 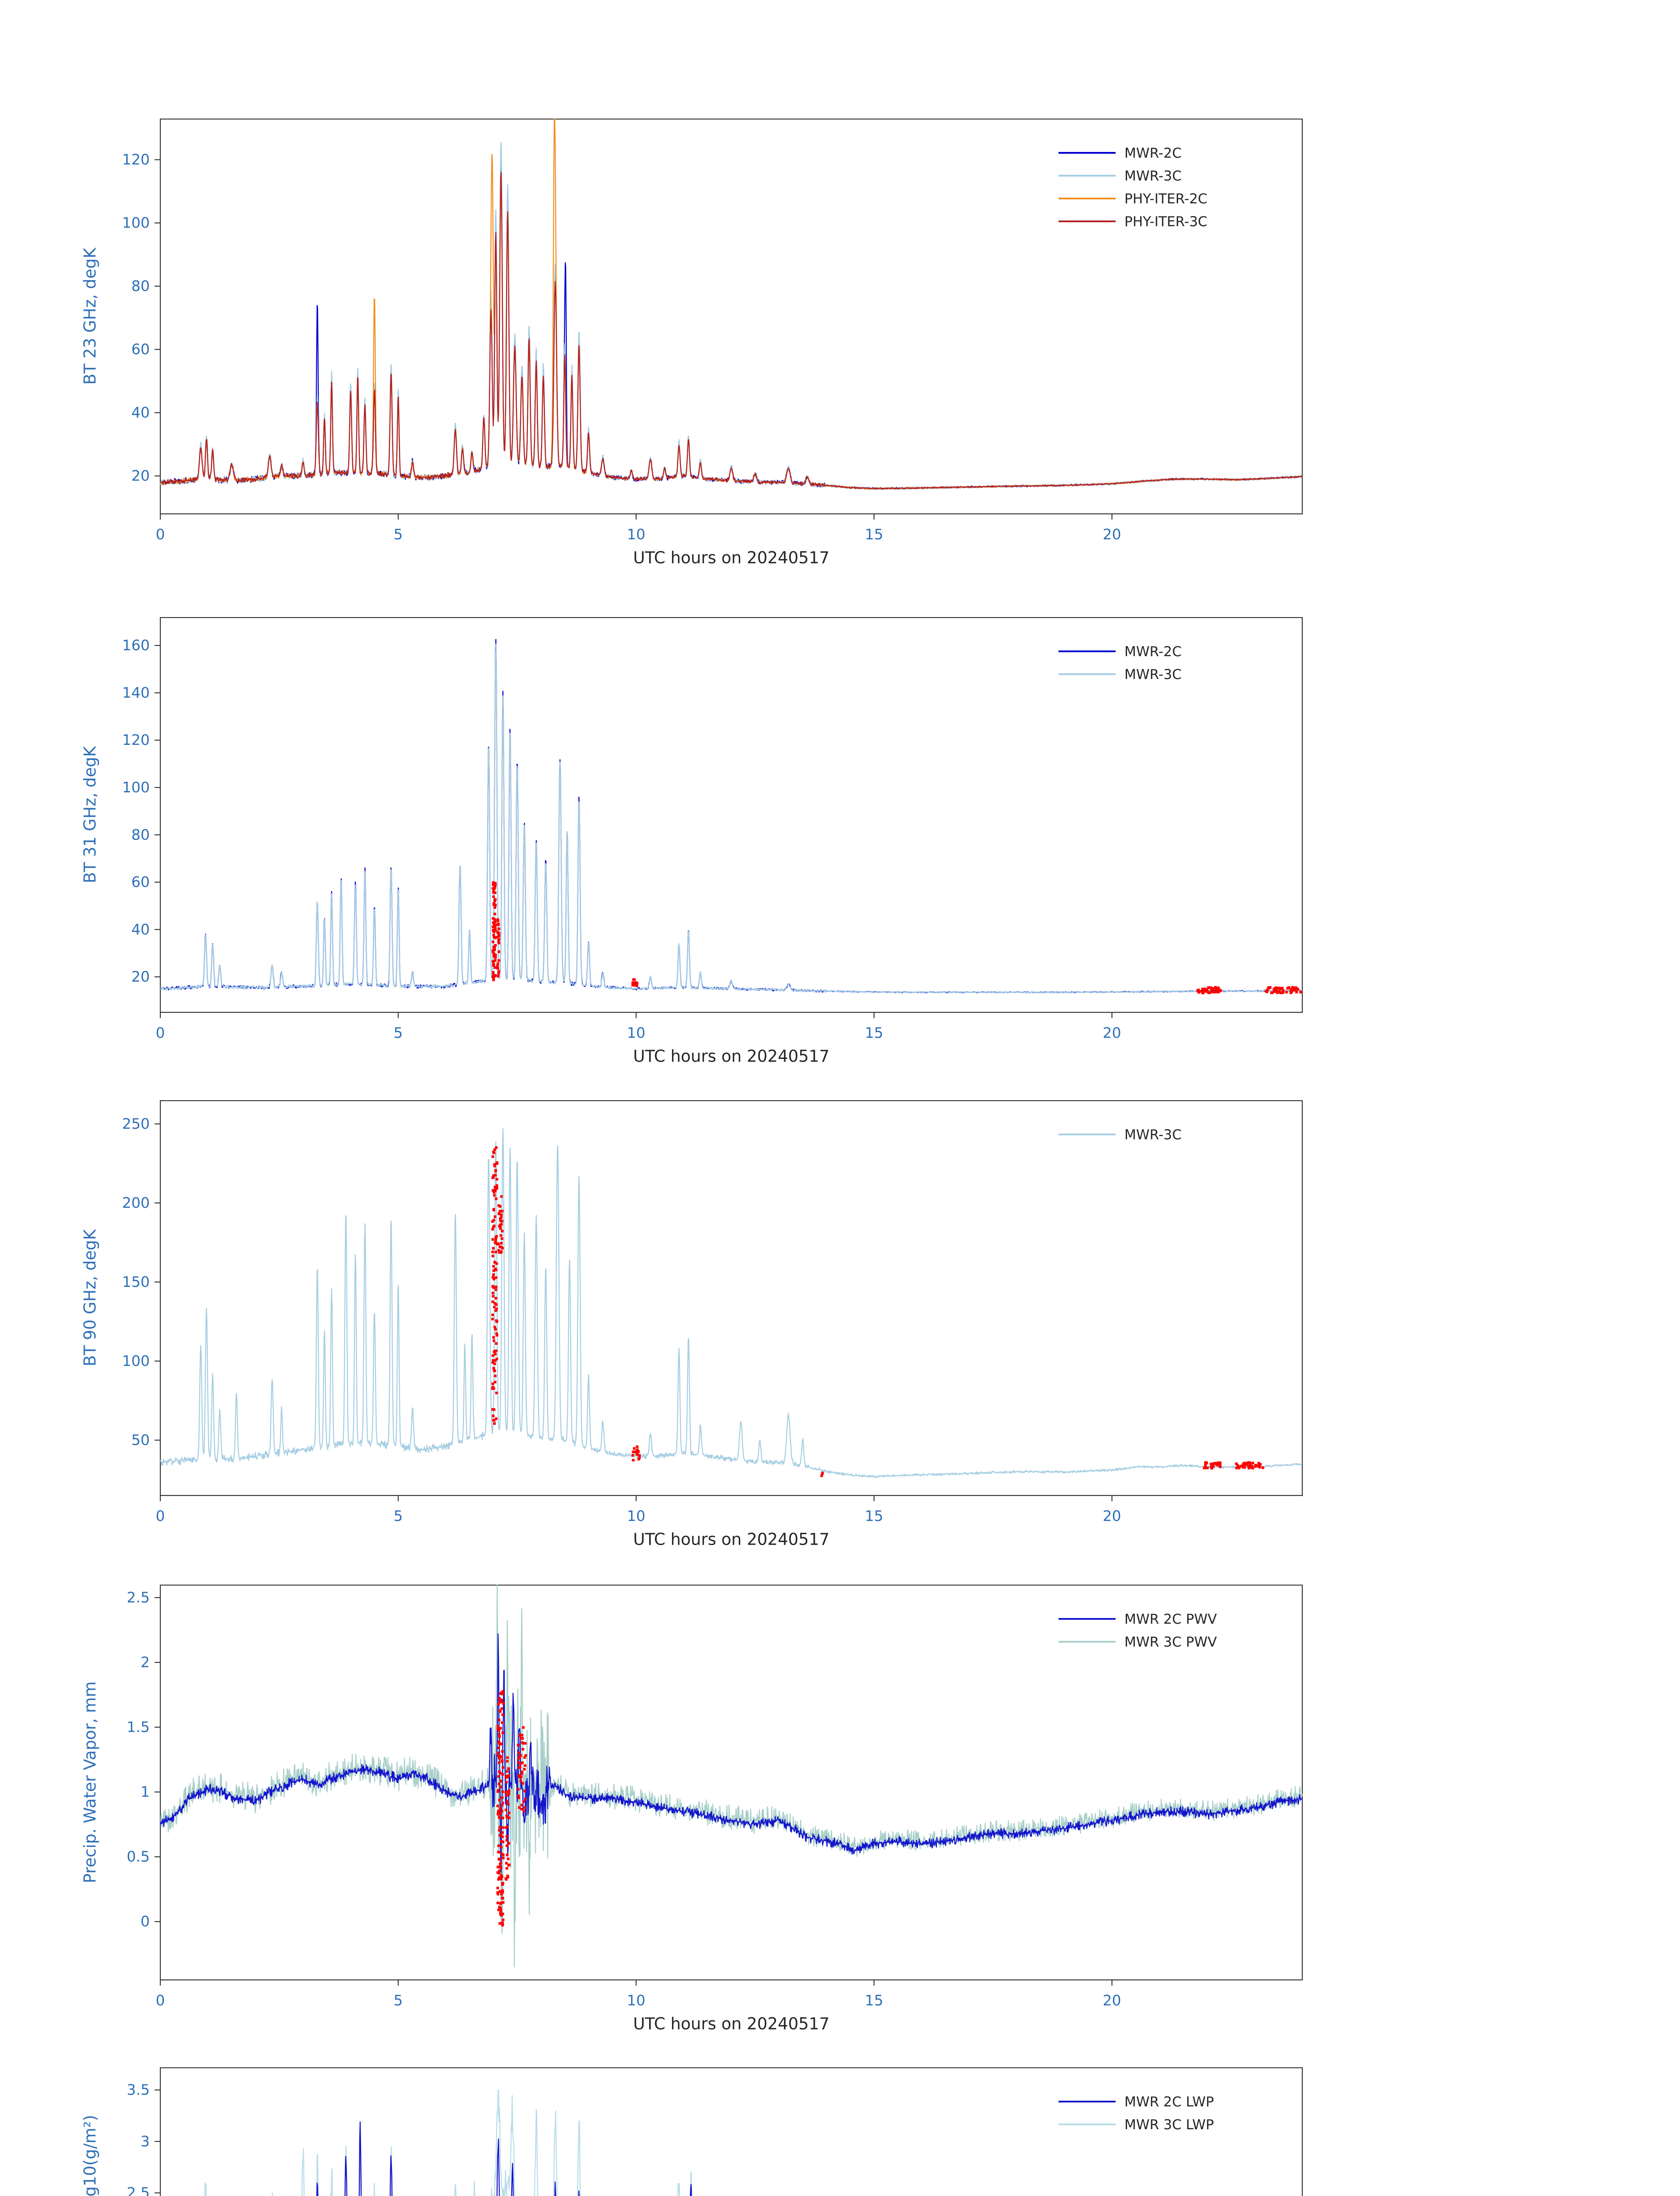 What do you see at coordinates (136, 1360) in the screenshot?
I see `y-tick-label: 100` at bounding box center [136, 1360].